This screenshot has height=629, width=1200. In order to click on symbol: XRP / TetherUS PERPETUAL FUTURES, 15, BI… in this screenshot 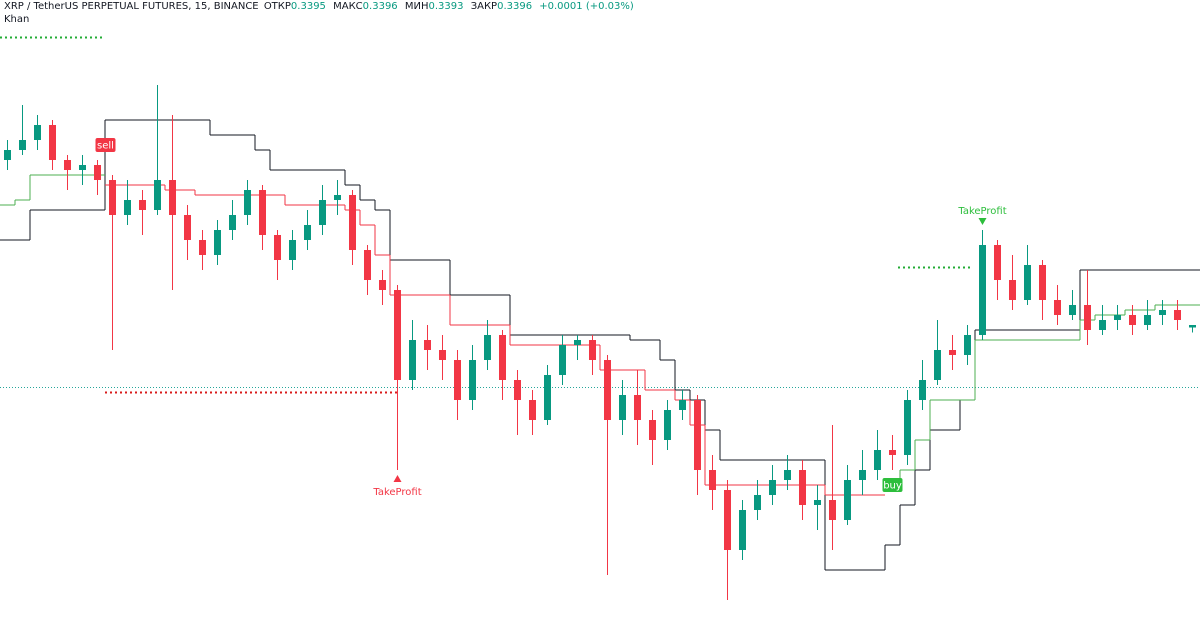, I will do `click(131, 6)`.